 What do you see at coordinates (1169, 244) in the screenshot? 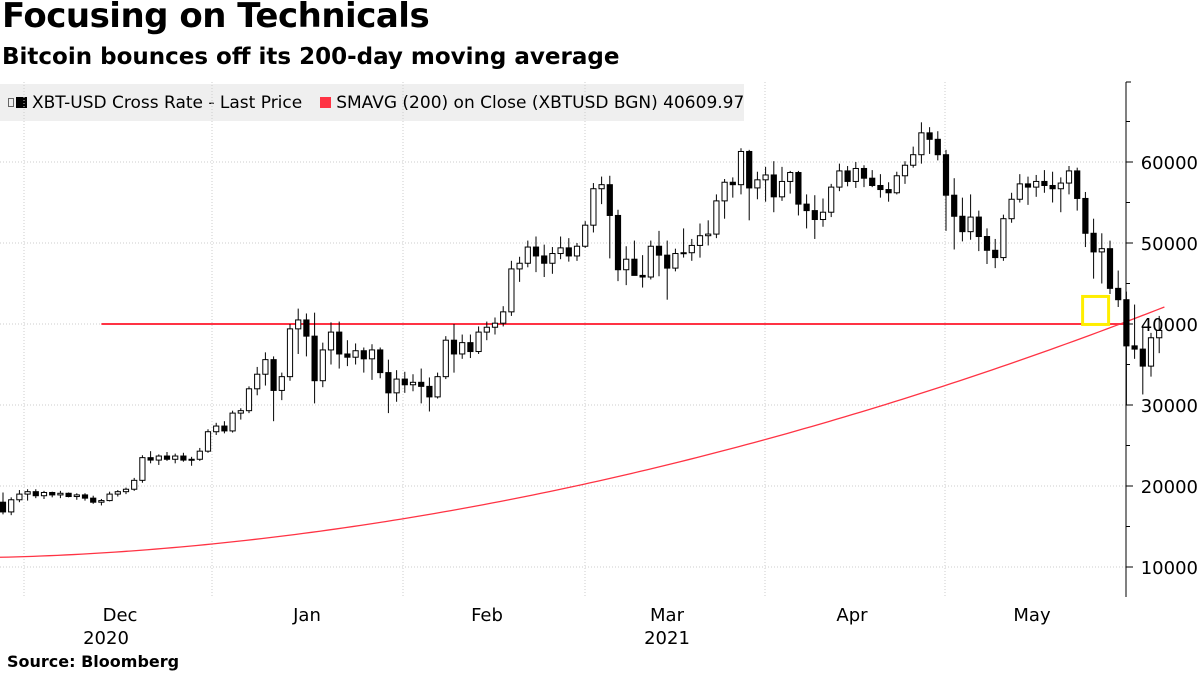
I see `y-tick-label: 50000` at bounding box center [1169, 244].